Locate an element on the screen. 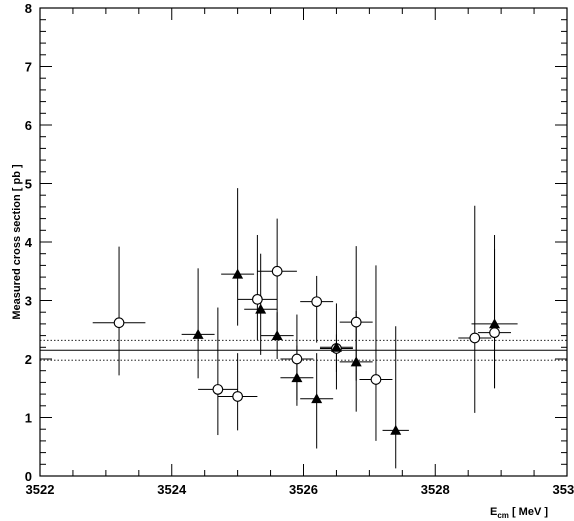 This screenshot has width=574, height=521. reference-lines is located at coordinates (303, 350).